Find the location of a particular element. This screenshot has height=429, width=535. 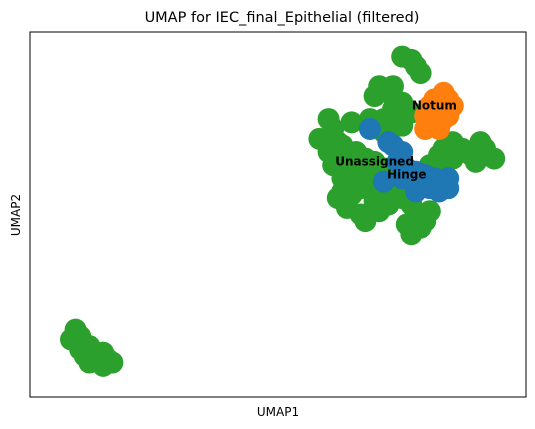

cluster-label-notum: Notum is located at coordinates (434, 105).